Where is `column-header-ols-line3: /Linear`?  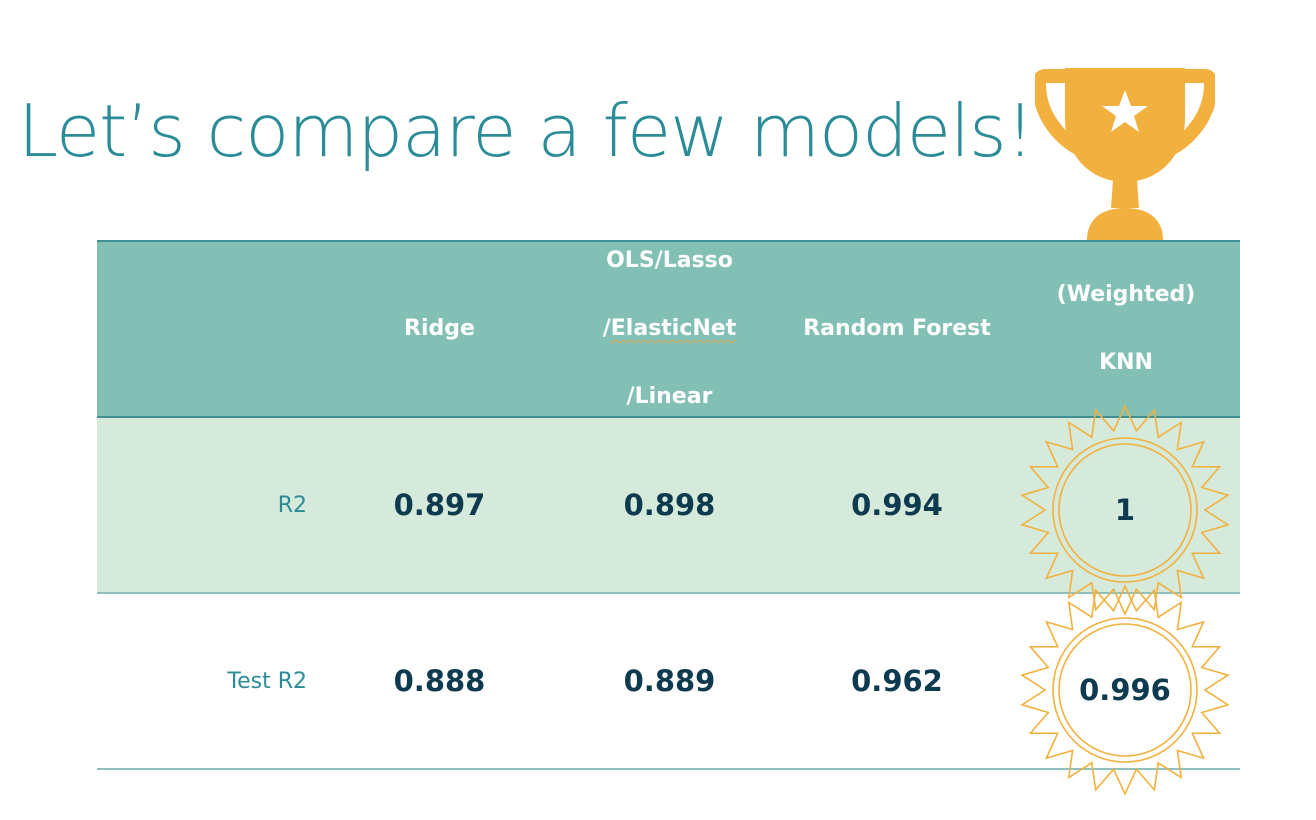
column-header-ols-line3: /Linear is located at coordinates (669, 397).